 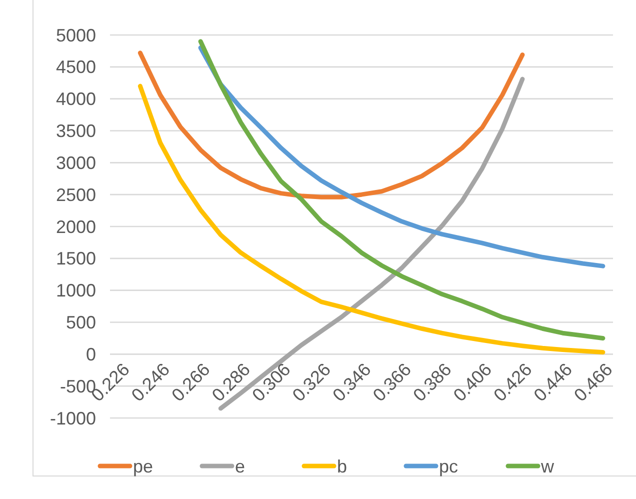 I want to click on y-tick-label: 3500, so click(x=76, y=131).